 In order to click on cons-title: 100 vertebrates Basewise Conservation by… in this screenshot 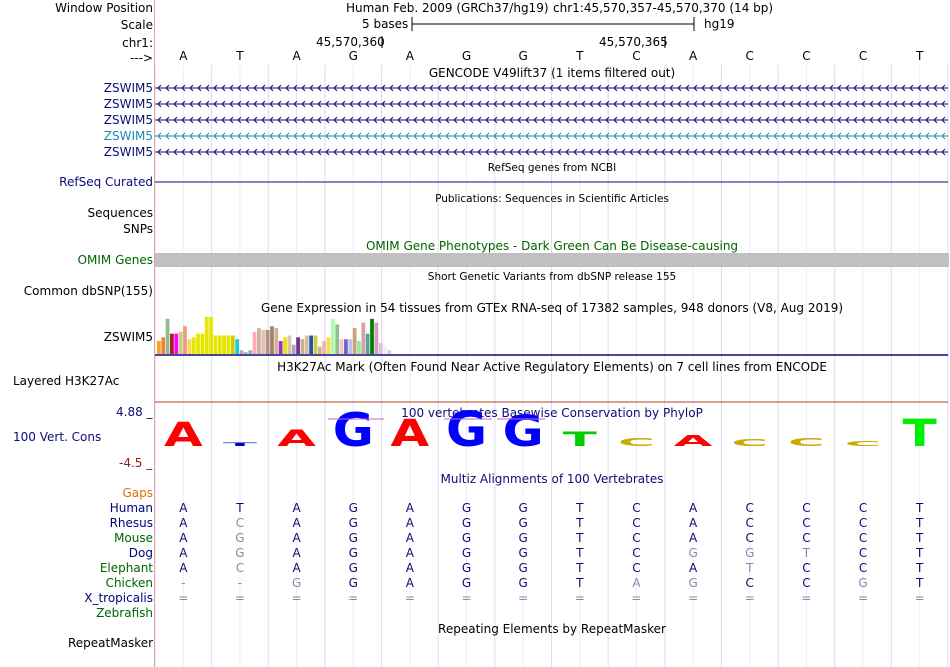, I will do `click(552, 413)`.